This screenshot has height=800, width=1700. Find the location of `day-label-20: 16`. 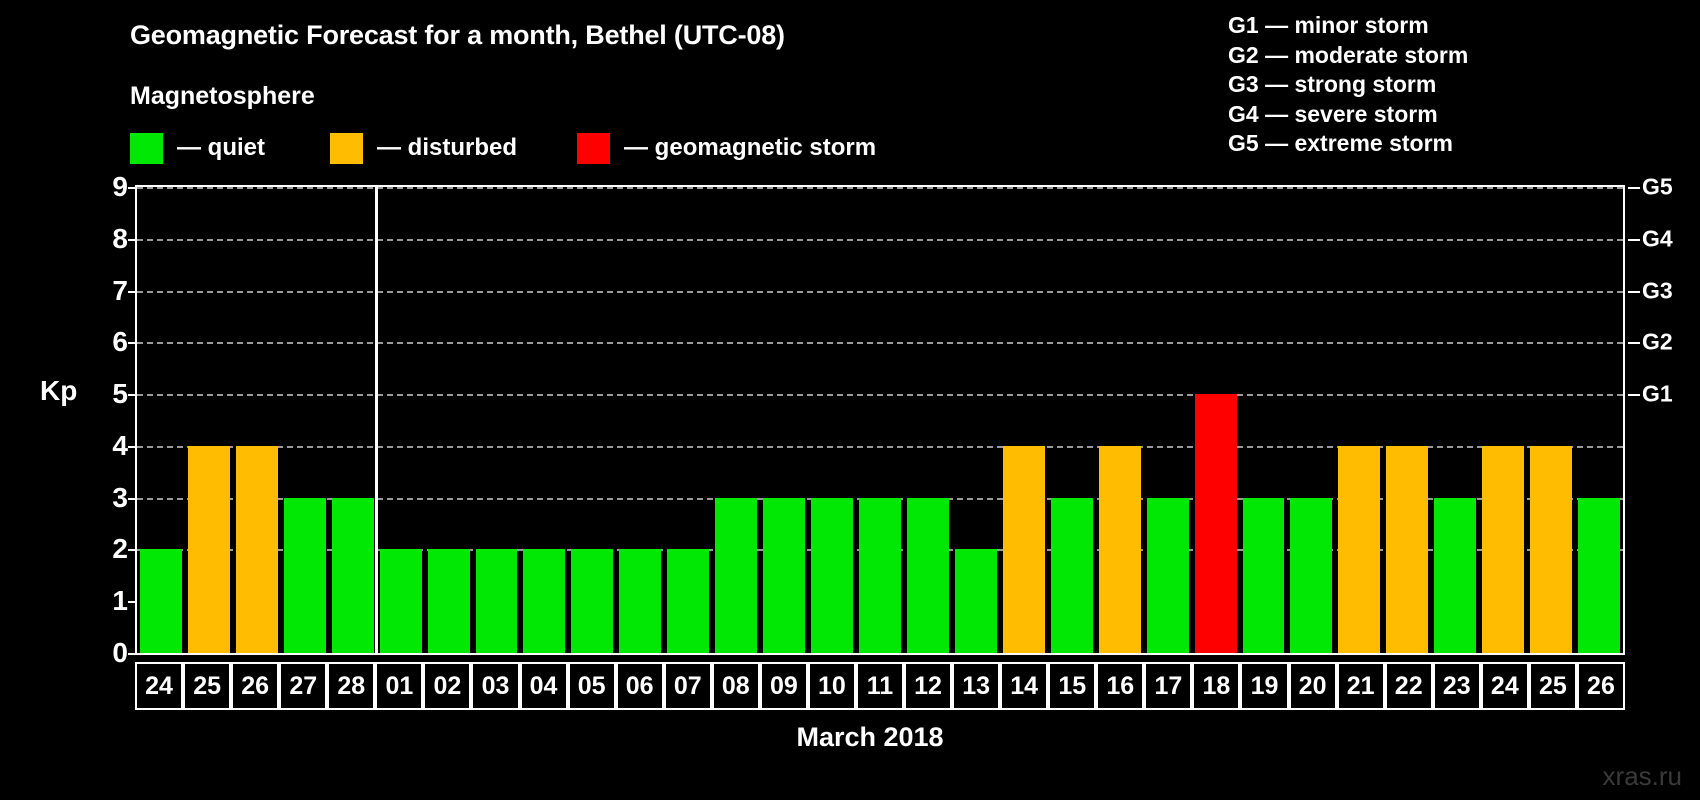

day-label-20: 16 is located at coordinates (1120, 686).